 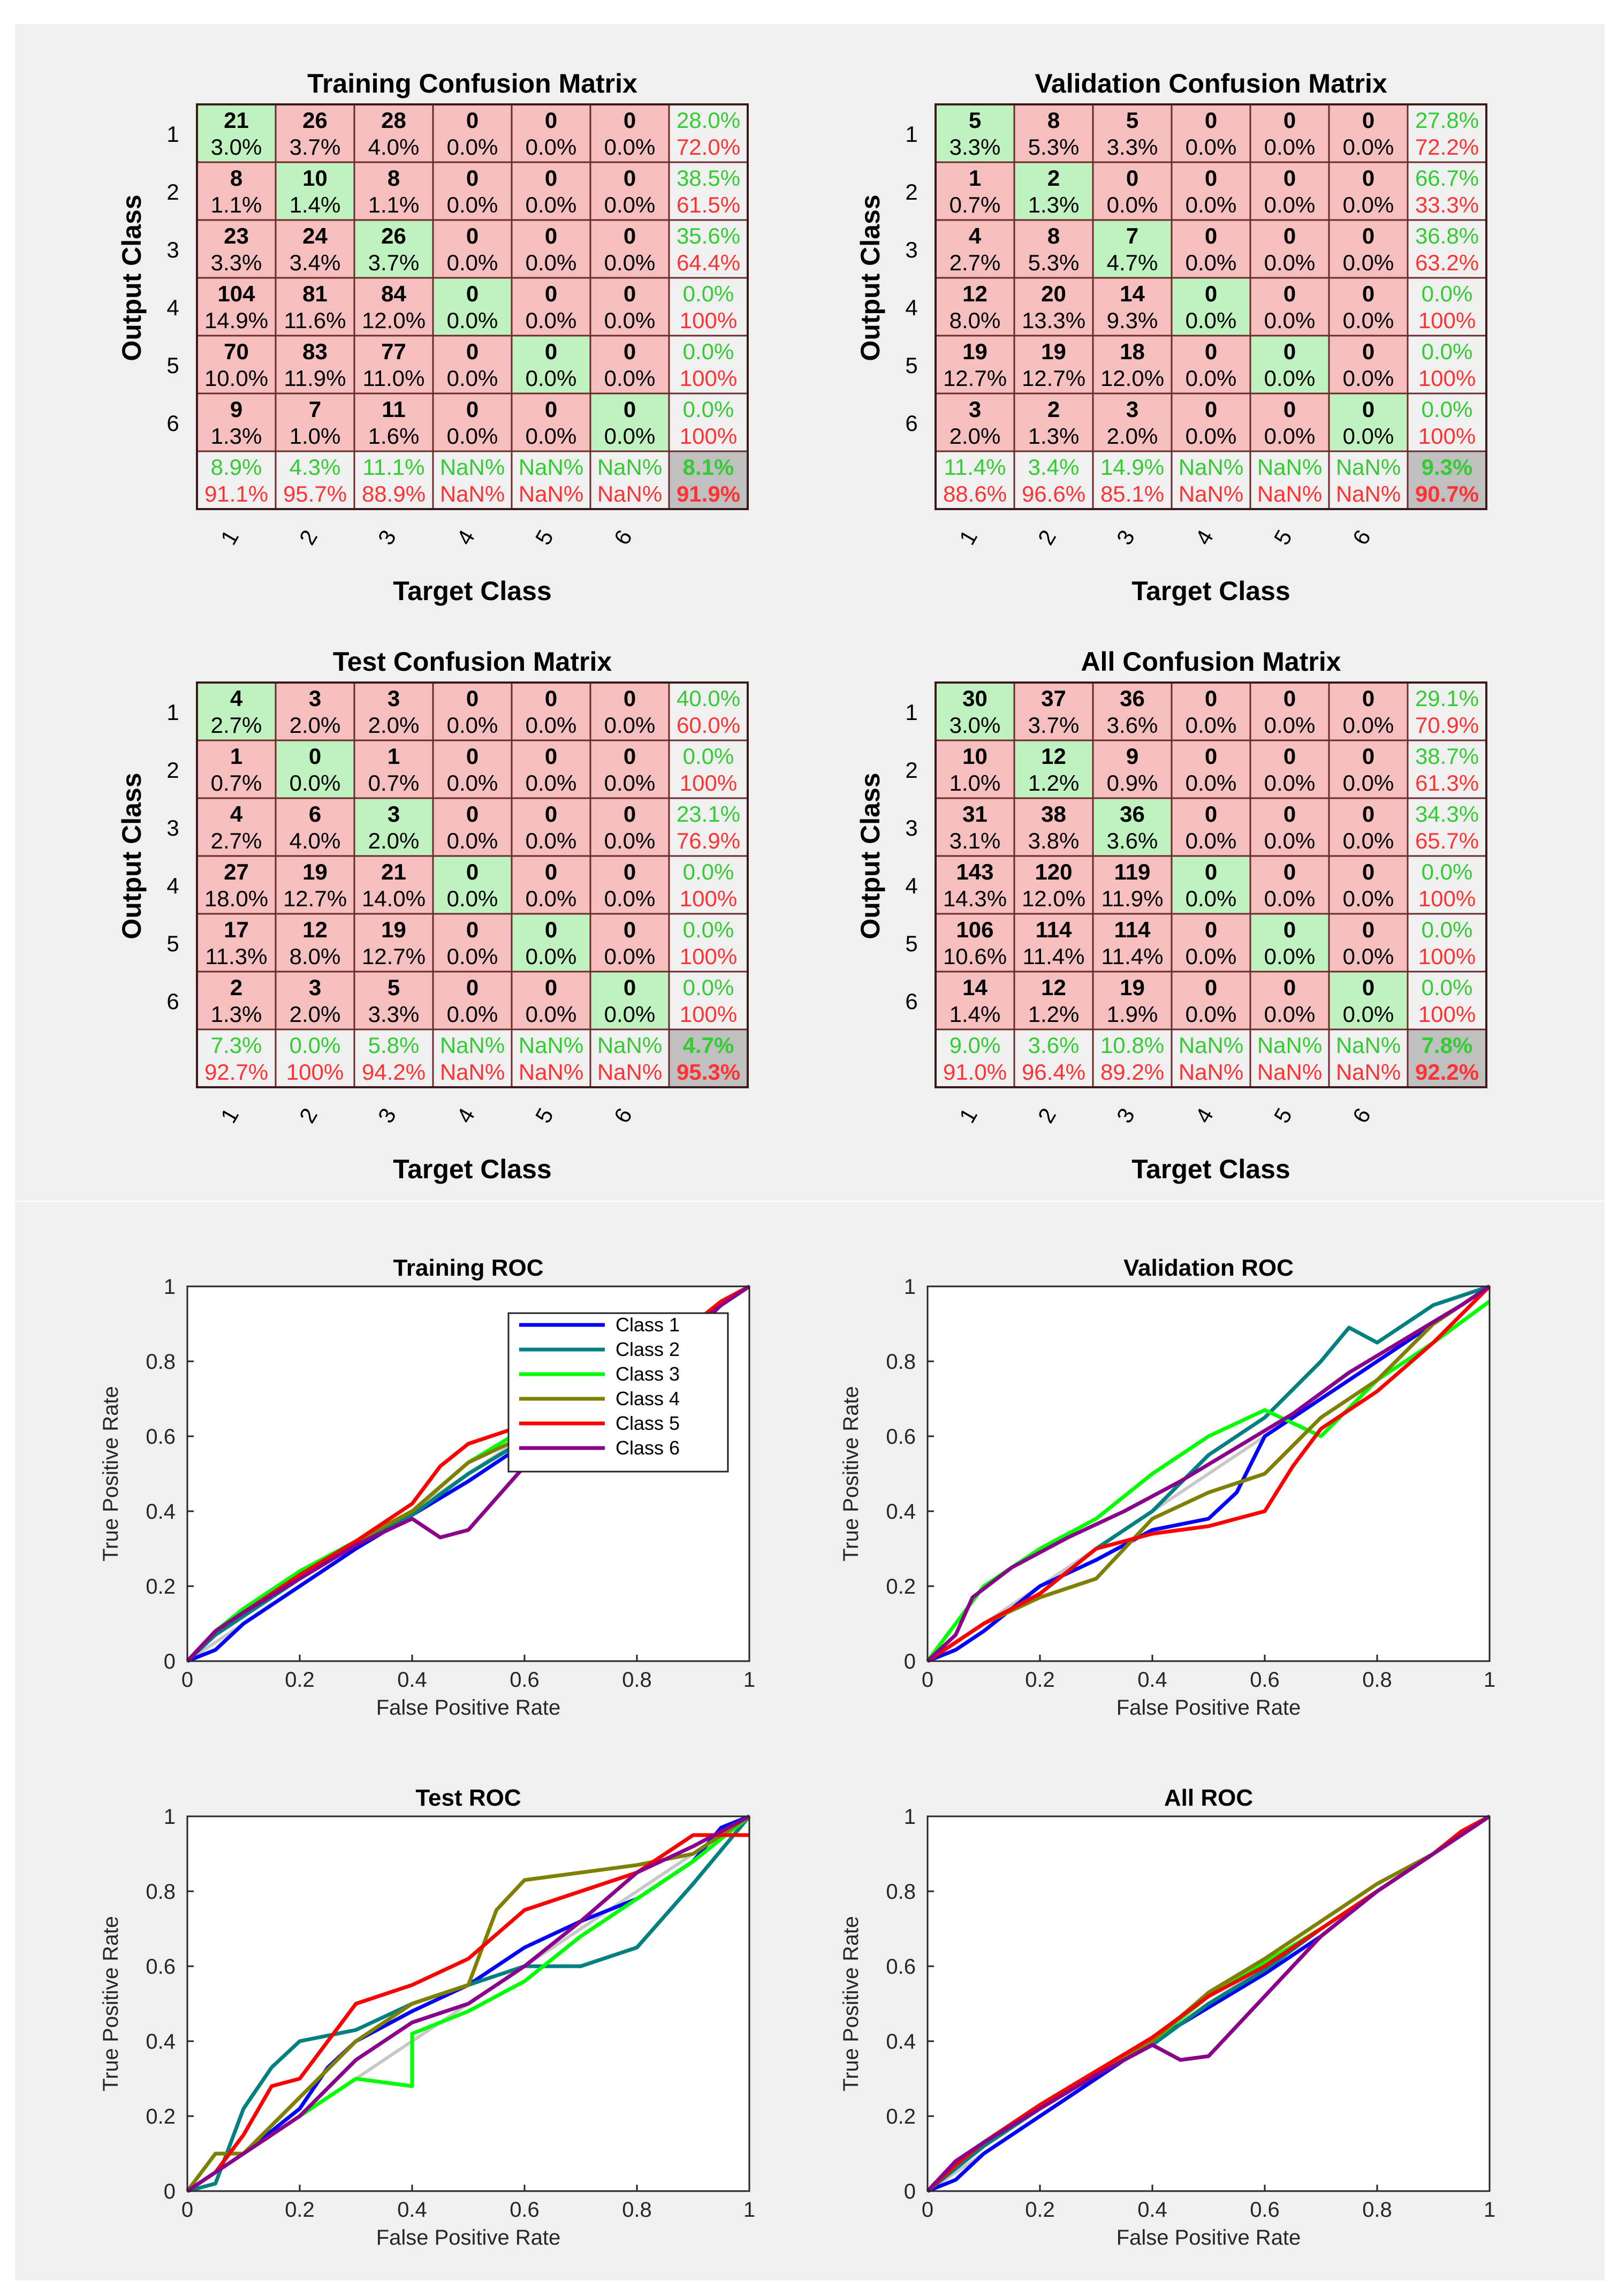 I want to click on cell-count: 120, so click(x=1053, y=871).